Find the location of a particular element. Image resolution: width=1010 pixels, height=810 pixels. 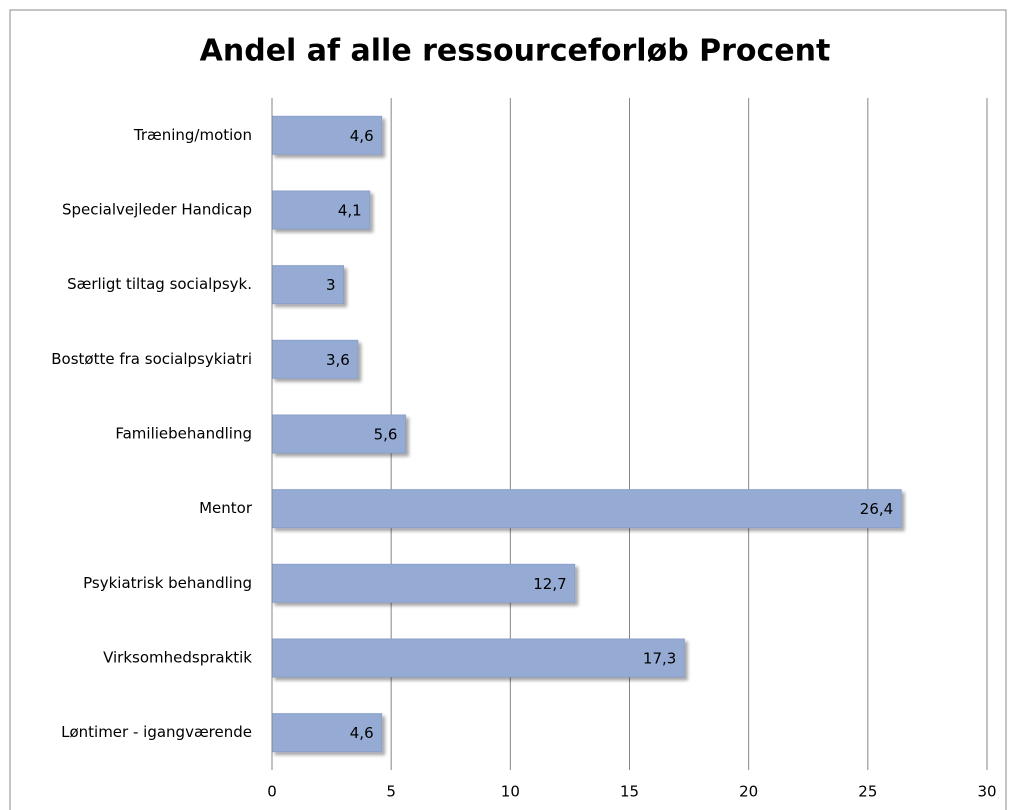

data-label: 12,7 is located at coordinates (549, 584).